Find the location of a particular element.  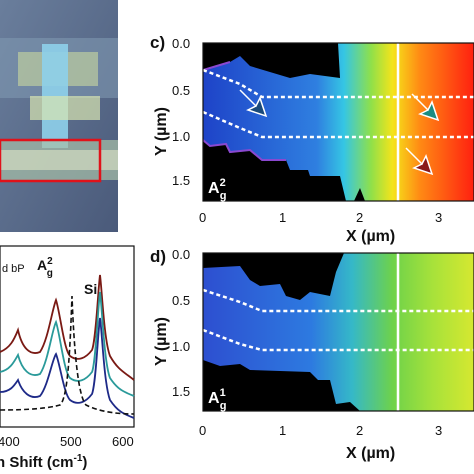

arrow-teal is located at coordinates (425, 107).